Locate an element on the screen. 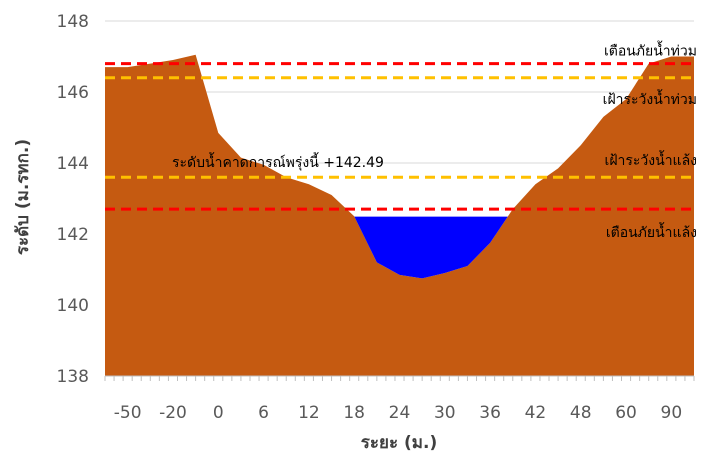 The image size is (721, 461). y-tick-label: 142 is located at coordinates (73, 235).